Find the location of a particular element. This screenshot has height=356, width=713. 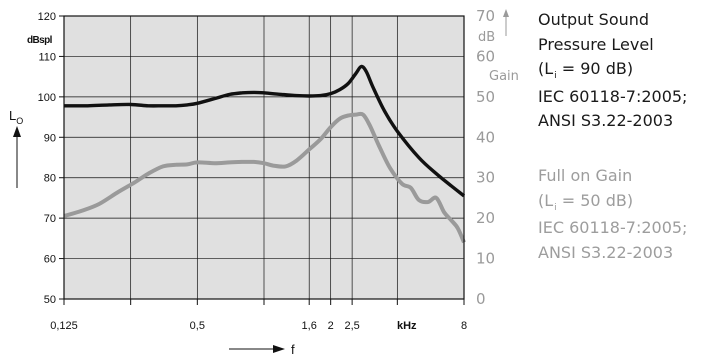

right-y-tick-label: 20 is located at coordinates (485, 218).